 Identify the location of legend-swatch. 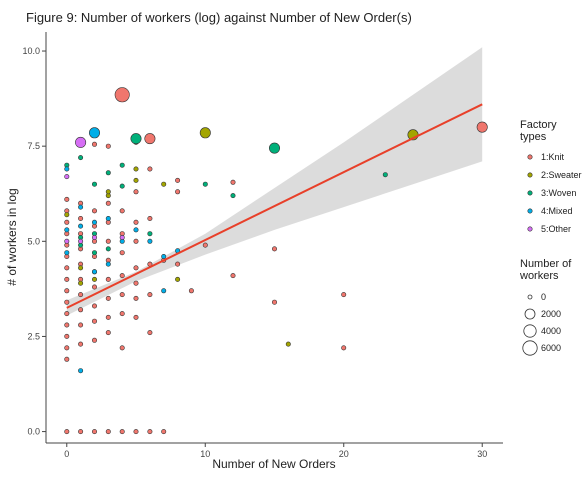
(530, 229).